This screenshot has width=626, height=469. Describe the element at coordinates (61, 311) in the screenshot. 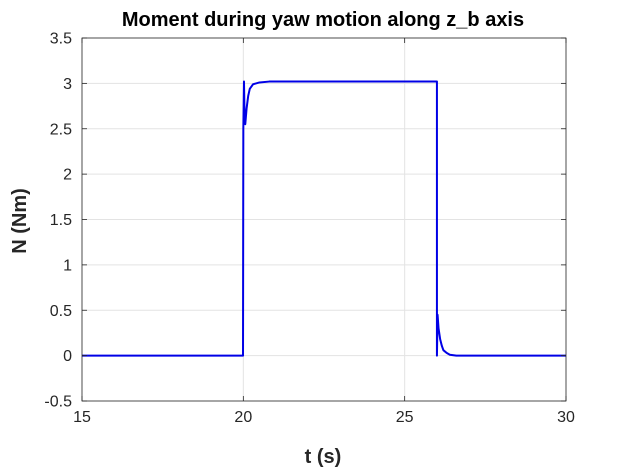

I see `y-tick-label: 0.5` at that location.